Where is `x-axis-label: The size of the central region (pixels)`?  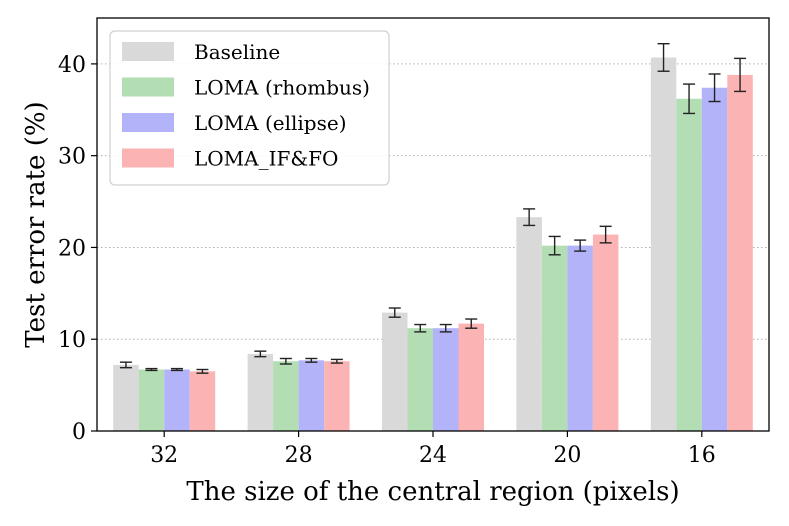 x-axis-label: The size of the central region (pixels) is located at coordinates (432, 492).